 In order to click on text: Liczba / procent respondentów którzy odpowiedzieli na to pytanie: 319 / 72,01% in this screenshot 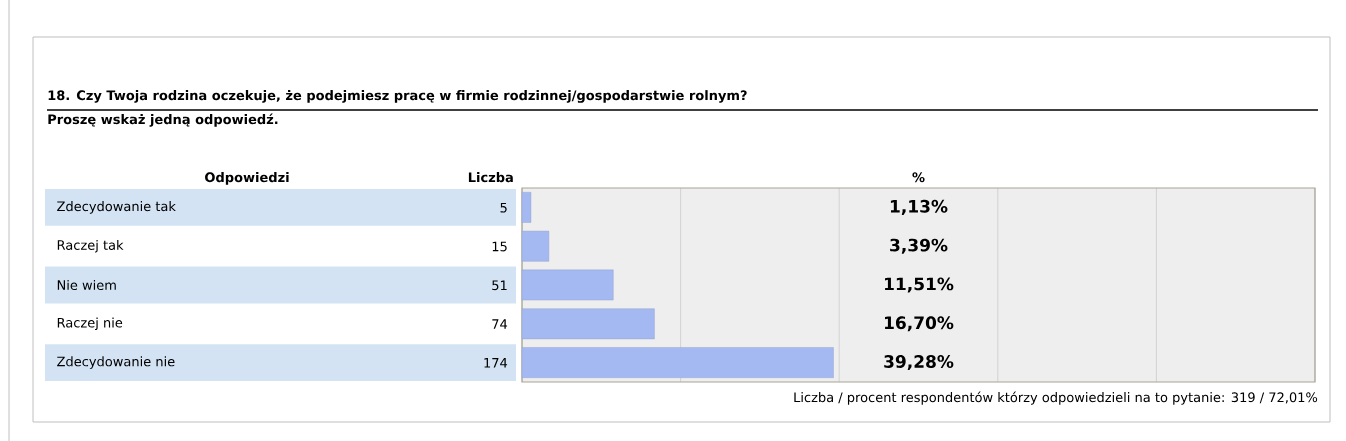, I will do `click(1056, 398)`.